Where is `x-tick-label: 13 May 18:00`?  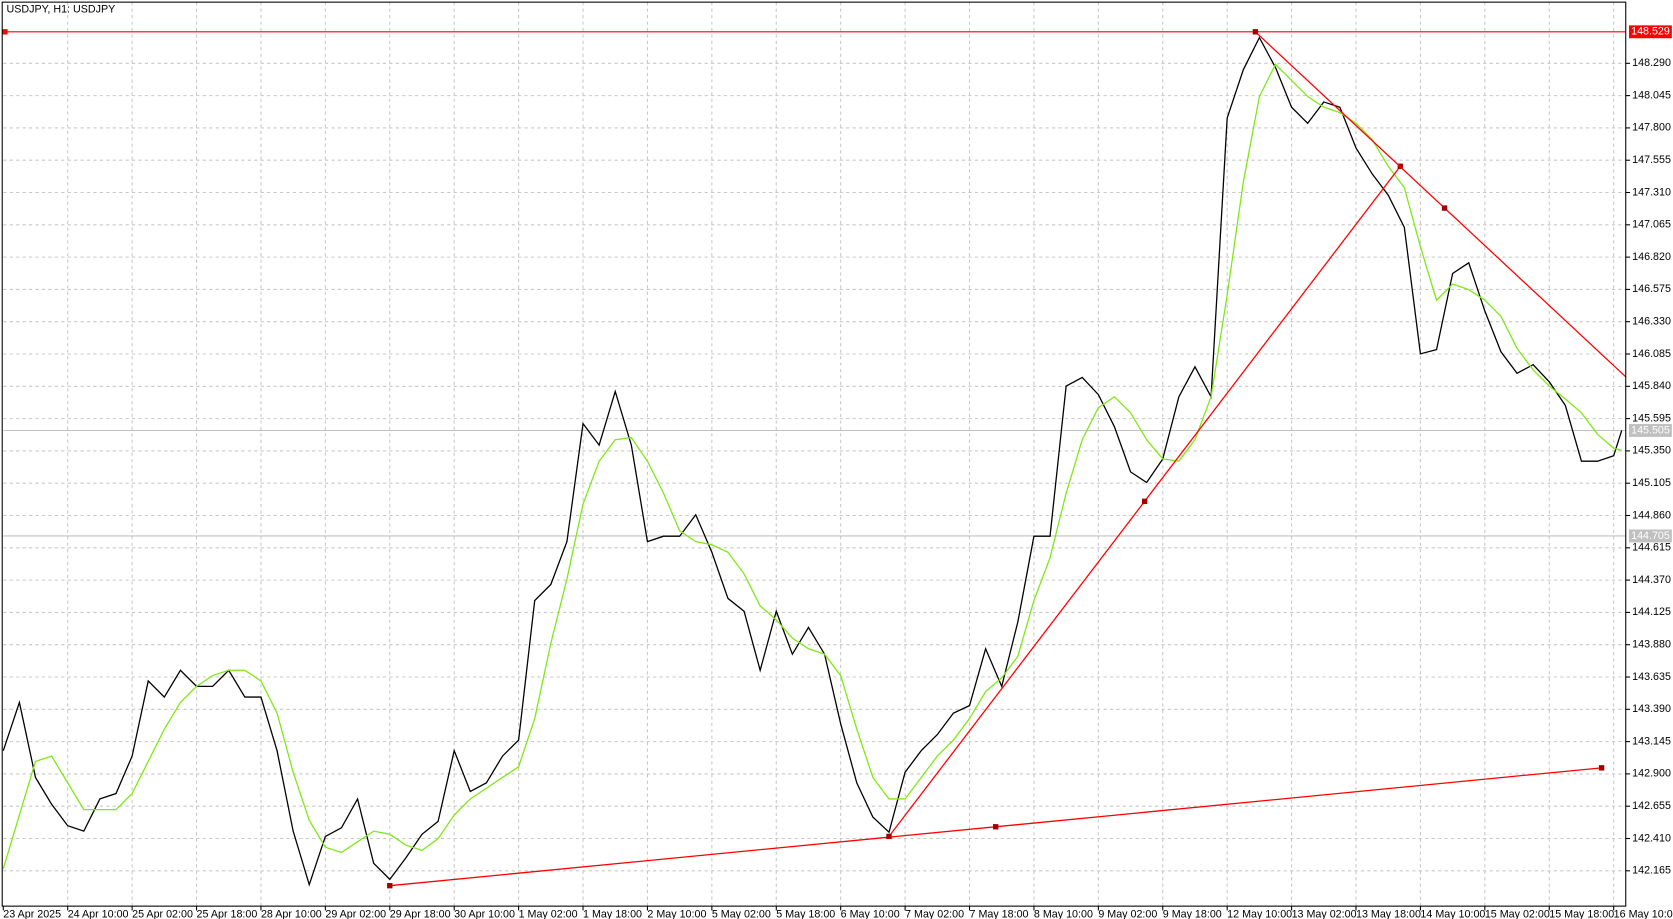 x-tick-label: 13 May 18:00 is located at coordinates (1388, 914).